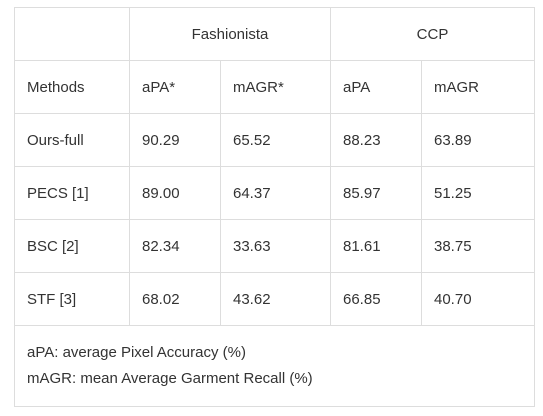 Image resolution: width=543 pixels, height=416 pixels. I want to click on value-cell: 90.29, so click(175, 140).